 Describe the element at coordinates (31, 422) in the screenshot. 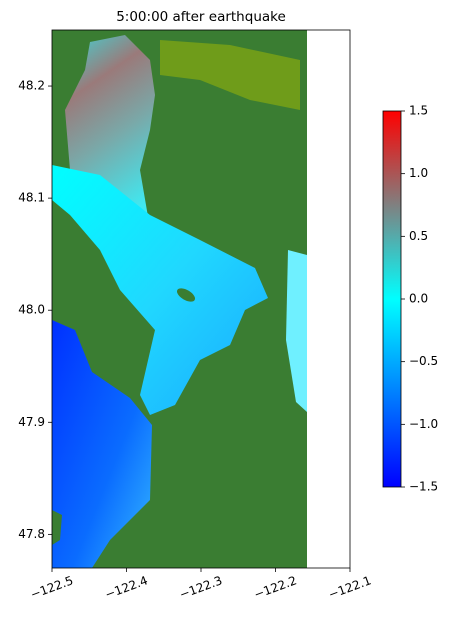

I see `y-tick-label: 47.9` at that location.